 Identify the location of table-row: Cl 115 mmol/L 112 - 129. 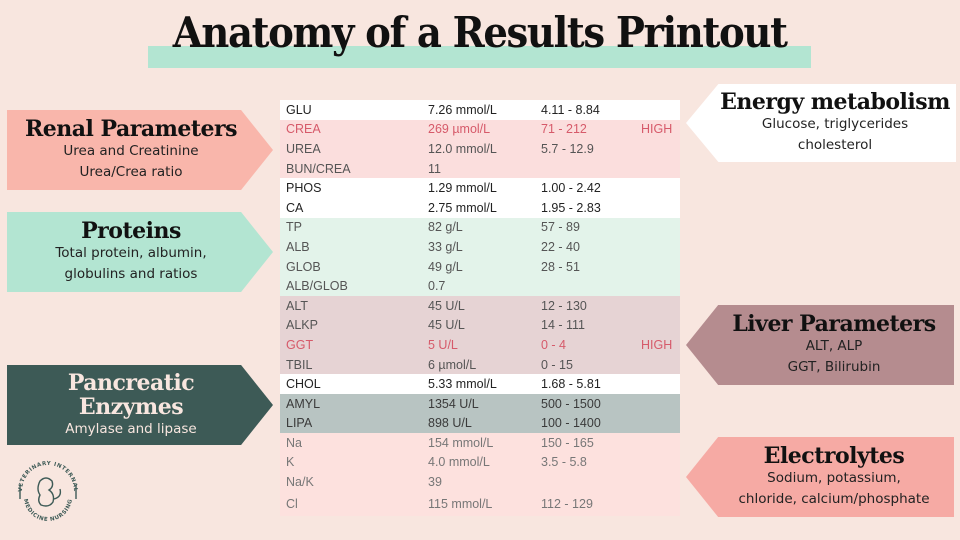
(480, 503).